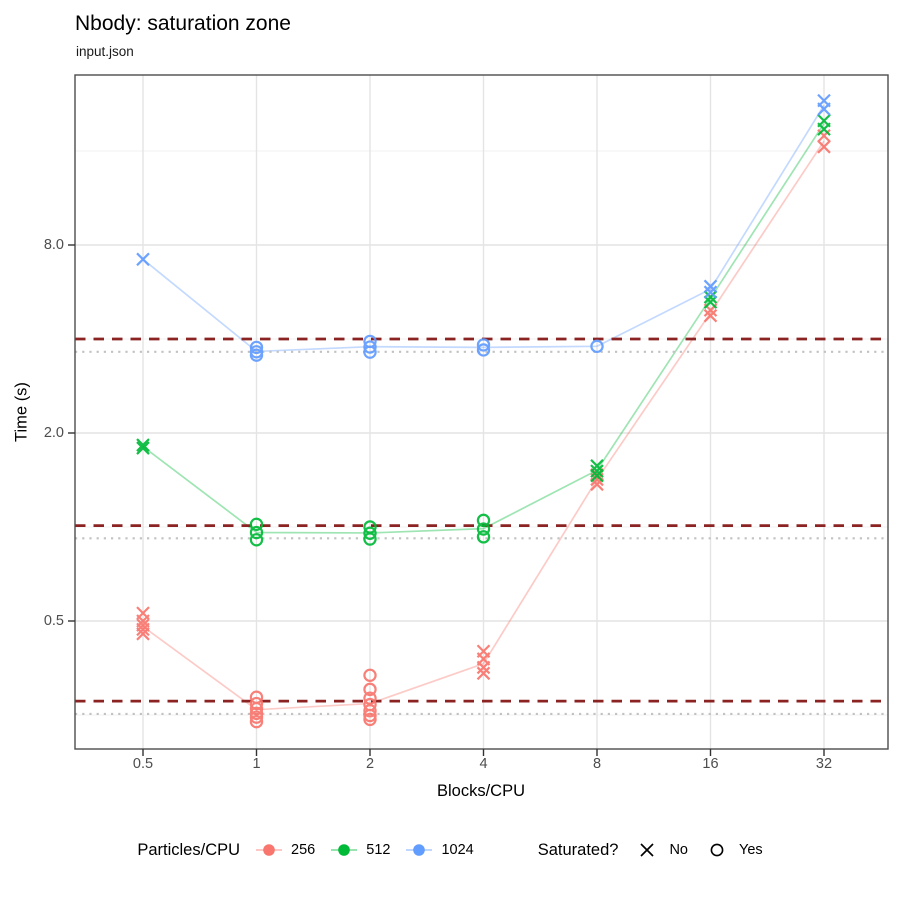 The image size is (900, 900). I want to click on x-tick-label: 32, so click(824, 764).